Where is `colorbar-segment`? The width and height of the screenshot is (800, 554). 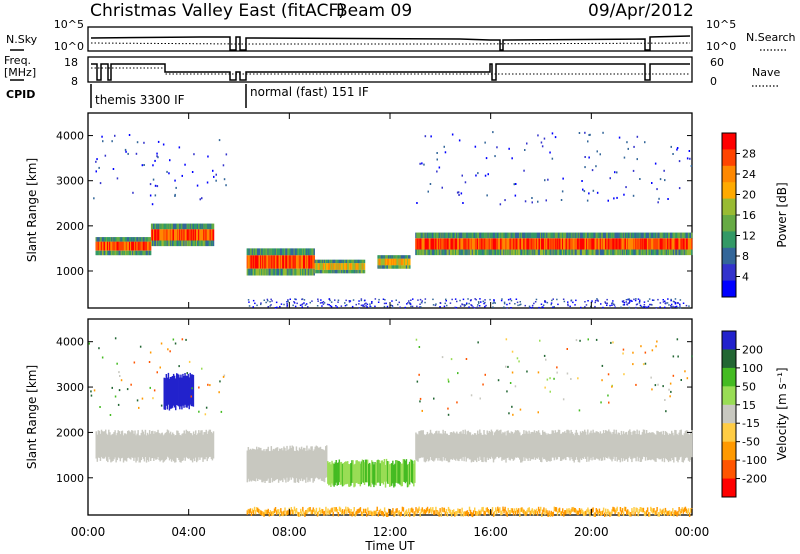
colorbar-segment is located at coordinates (729, 470).